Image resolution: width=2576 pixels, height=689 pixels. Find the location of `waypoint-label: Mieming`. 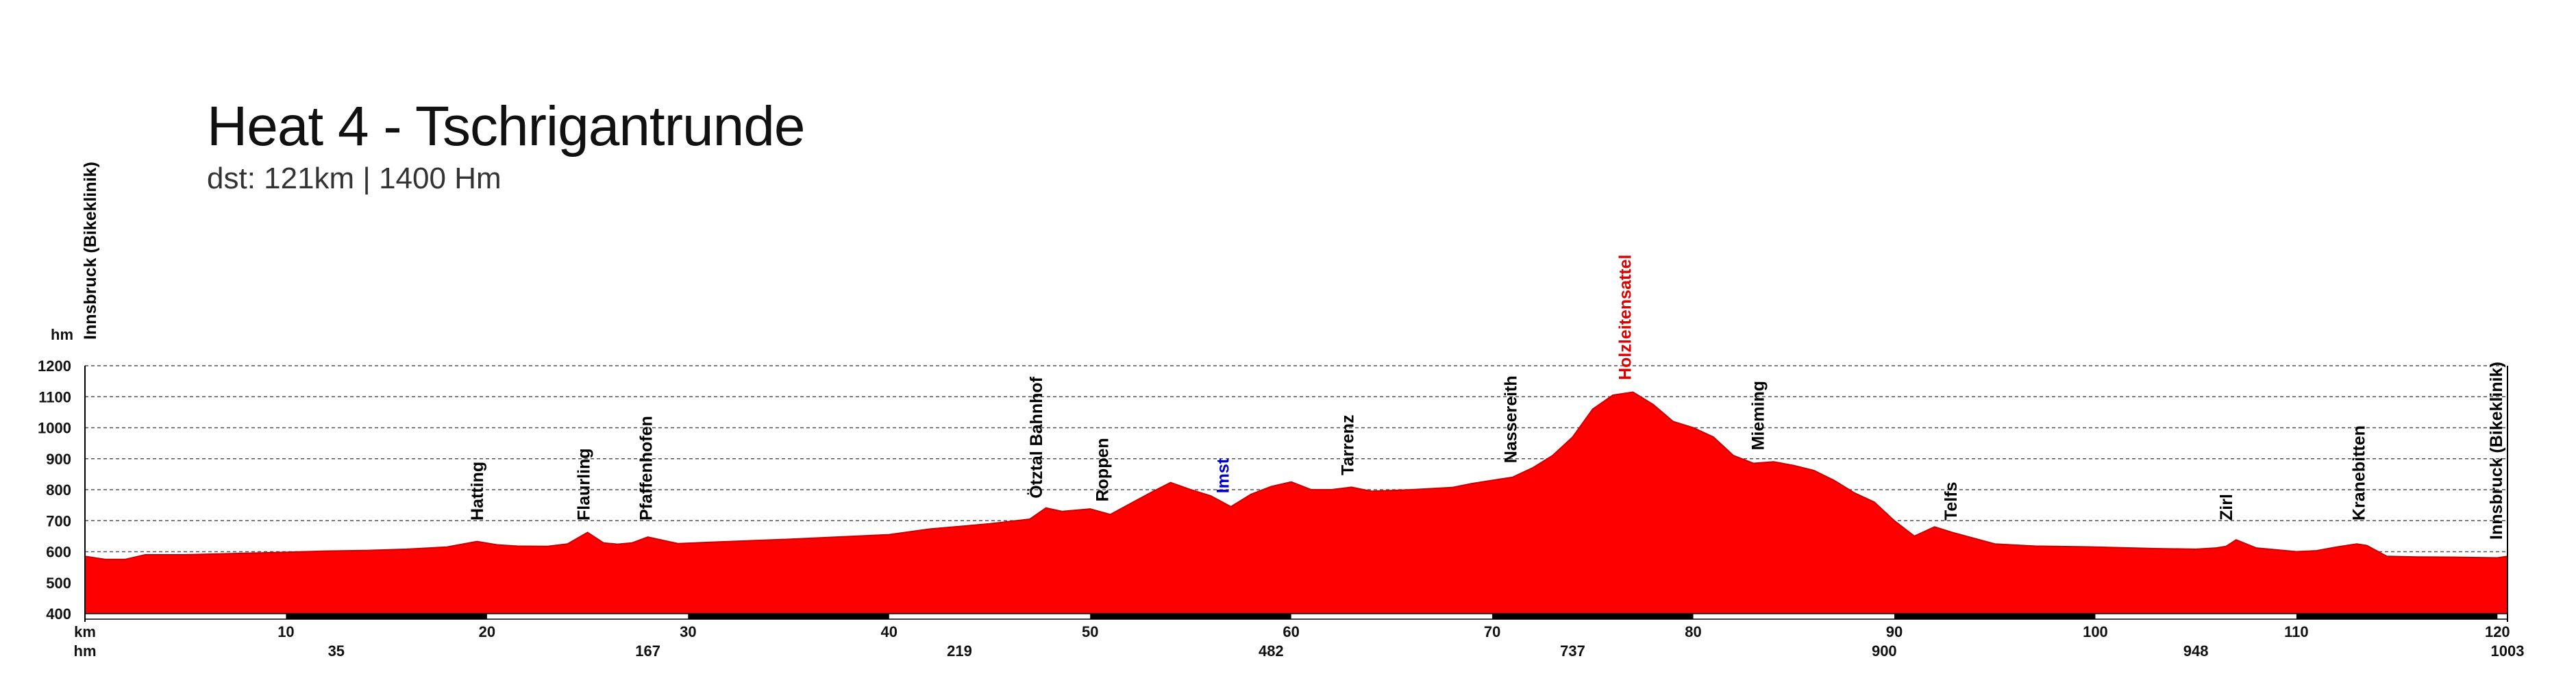

waypoint-label: Mieming is located at coordinates (1758, 415).